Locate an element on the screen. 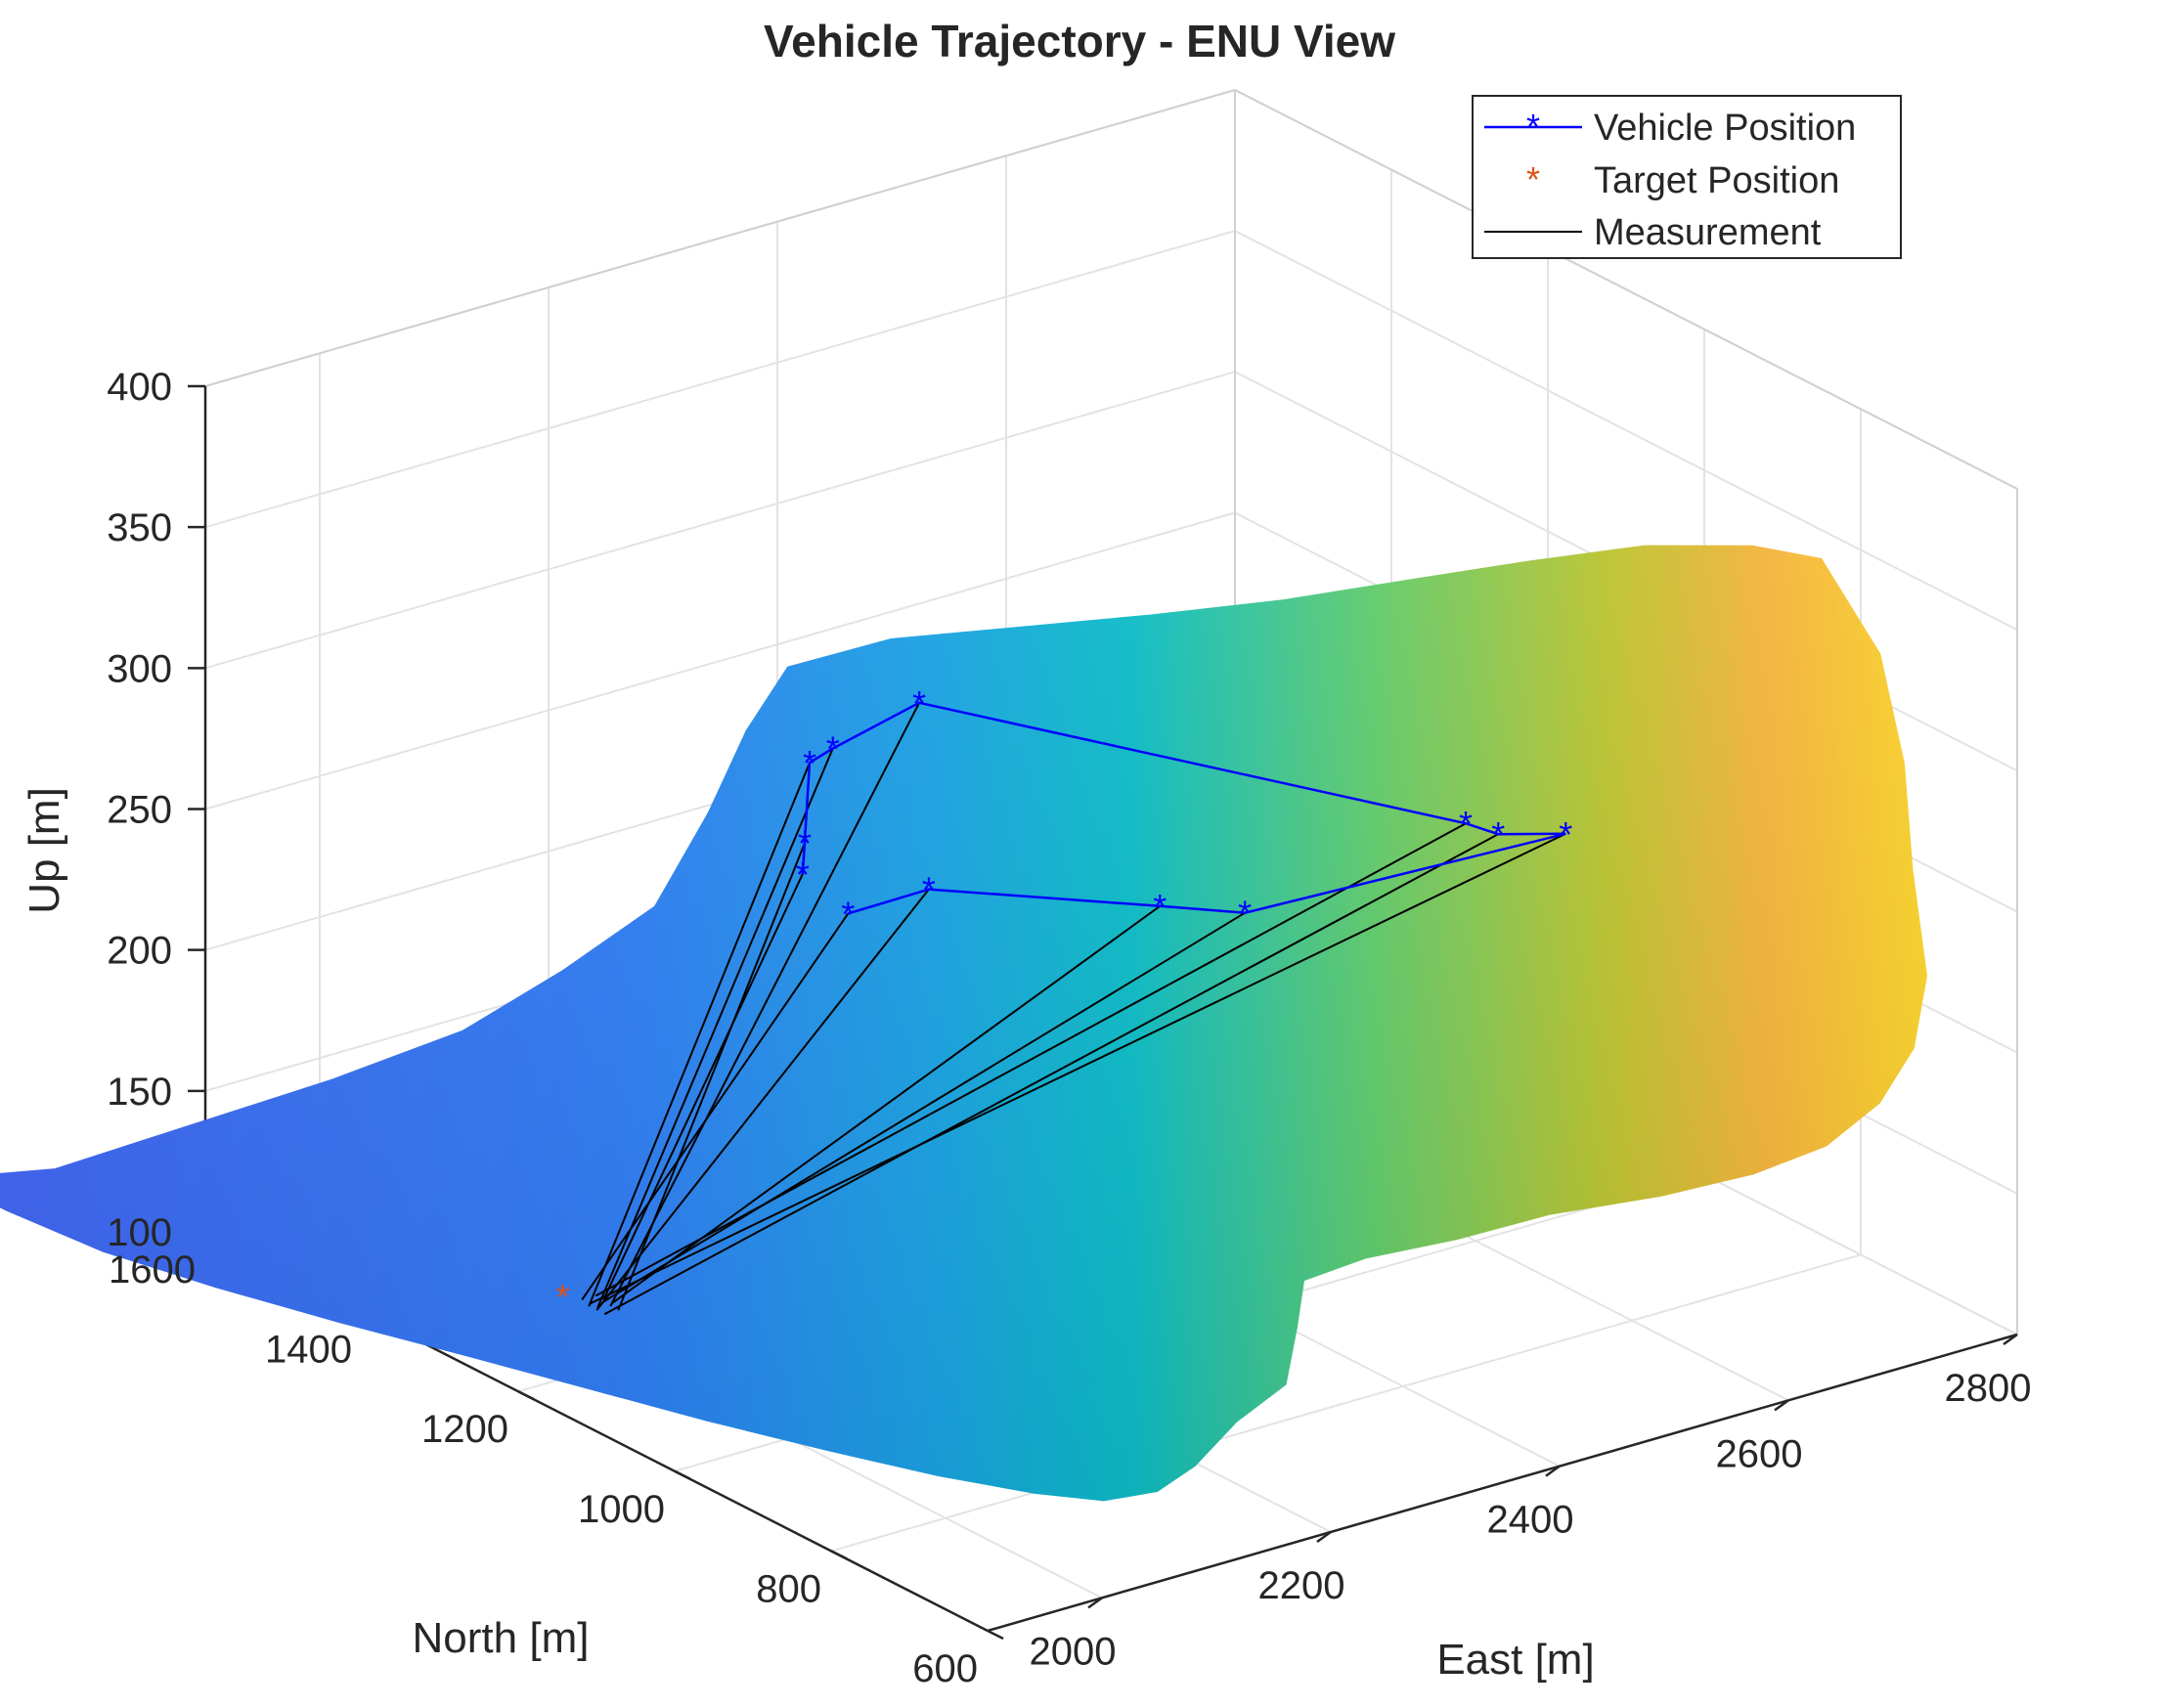 The height and width of the screenshot is (1708, 2158). y-tick-label: 1400 is located at coordinates (308, 1350).